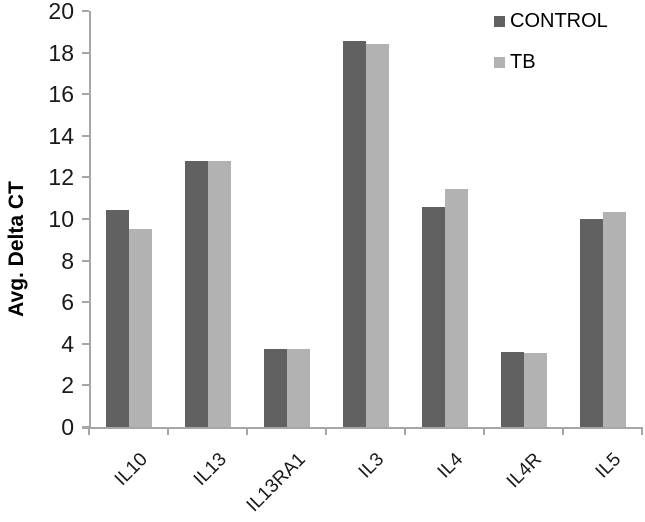  What do you see at coordinates (276, 483) in the screenshot?
I see `x-category-label-il13ra1: IL13RA1` at bounding box center [276, 483].